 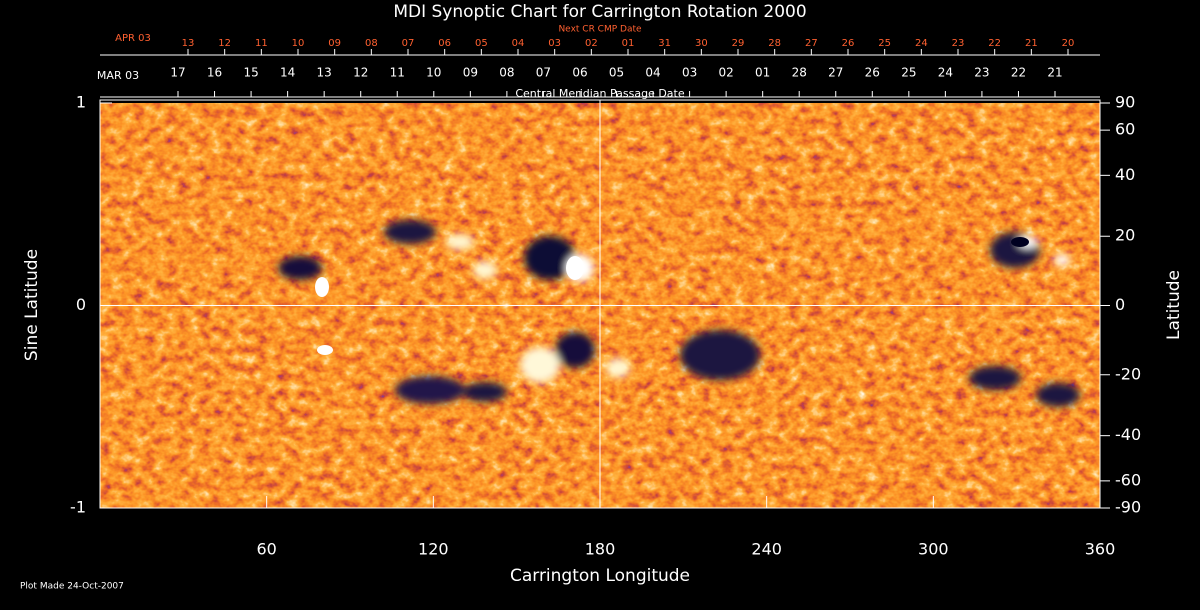 What do you see at coordinates (543, 73) in the screenshot?
I see `top-axis-label: 07` at bounding box center [543, 73].